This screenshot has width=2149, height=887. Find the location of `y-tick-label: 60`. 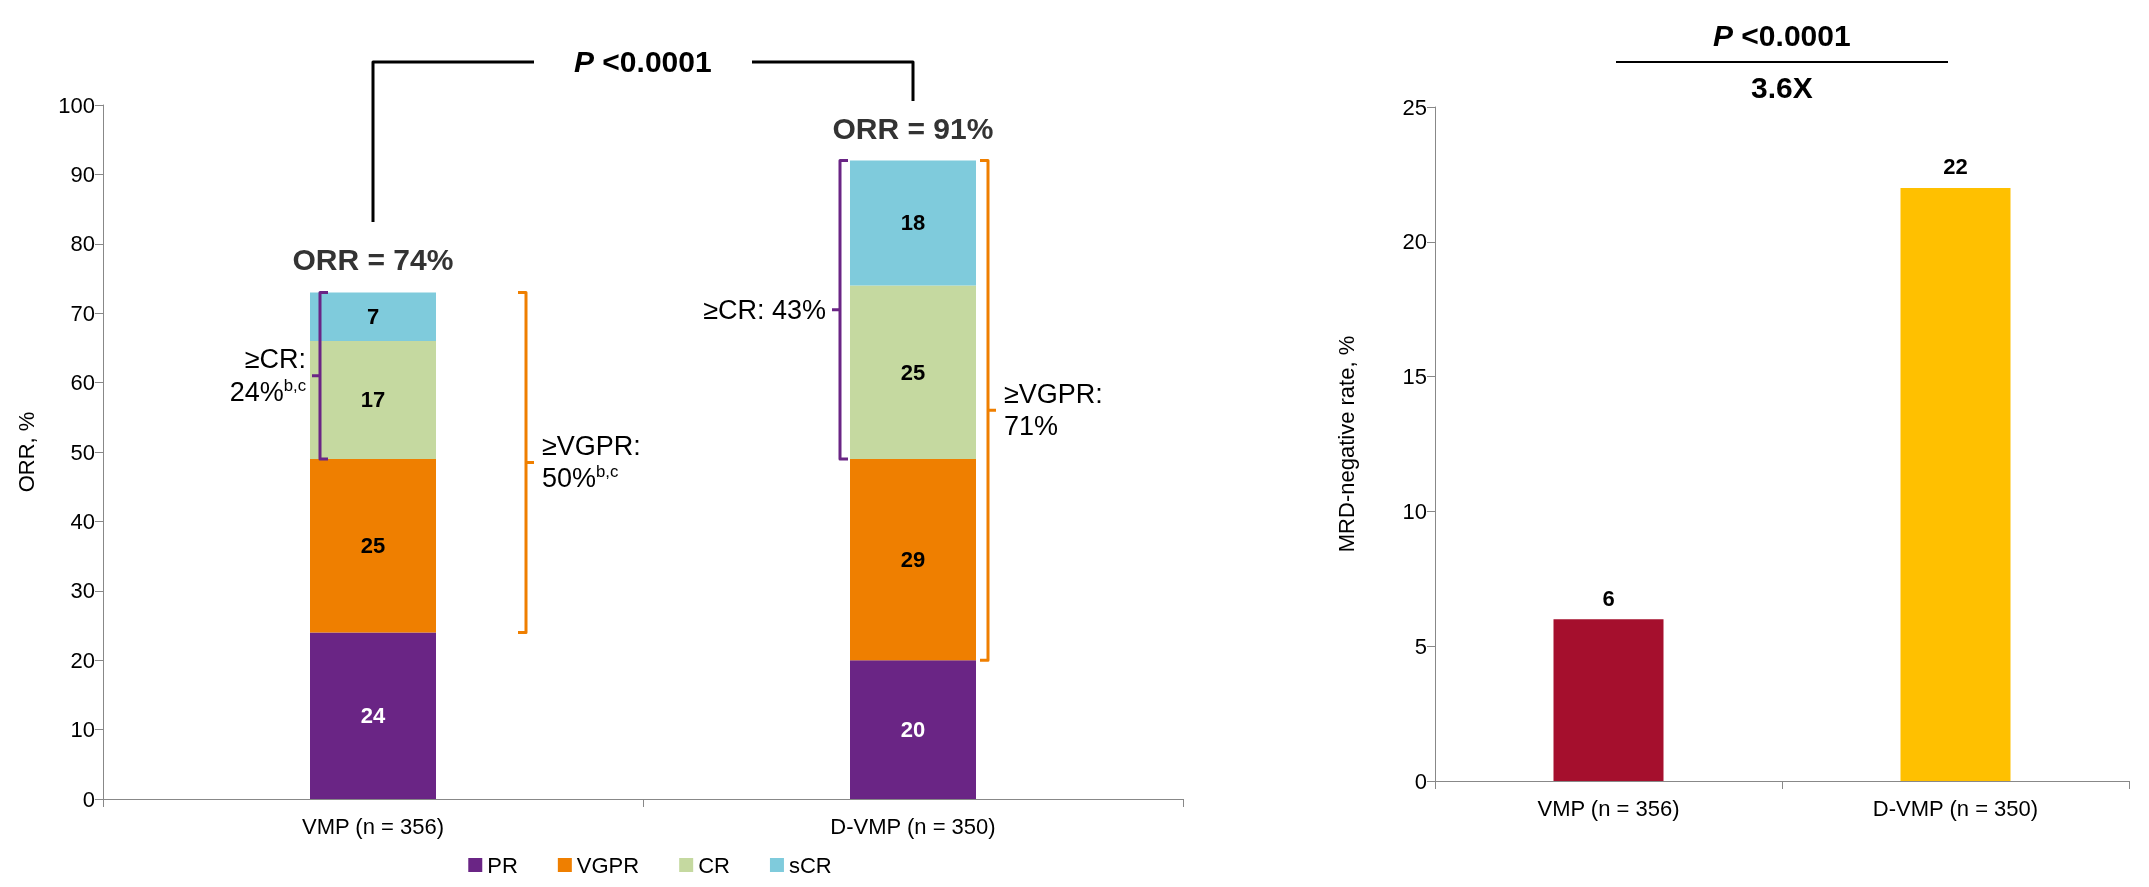

y-tick-label: 60 is located at coordinates (82, 383).